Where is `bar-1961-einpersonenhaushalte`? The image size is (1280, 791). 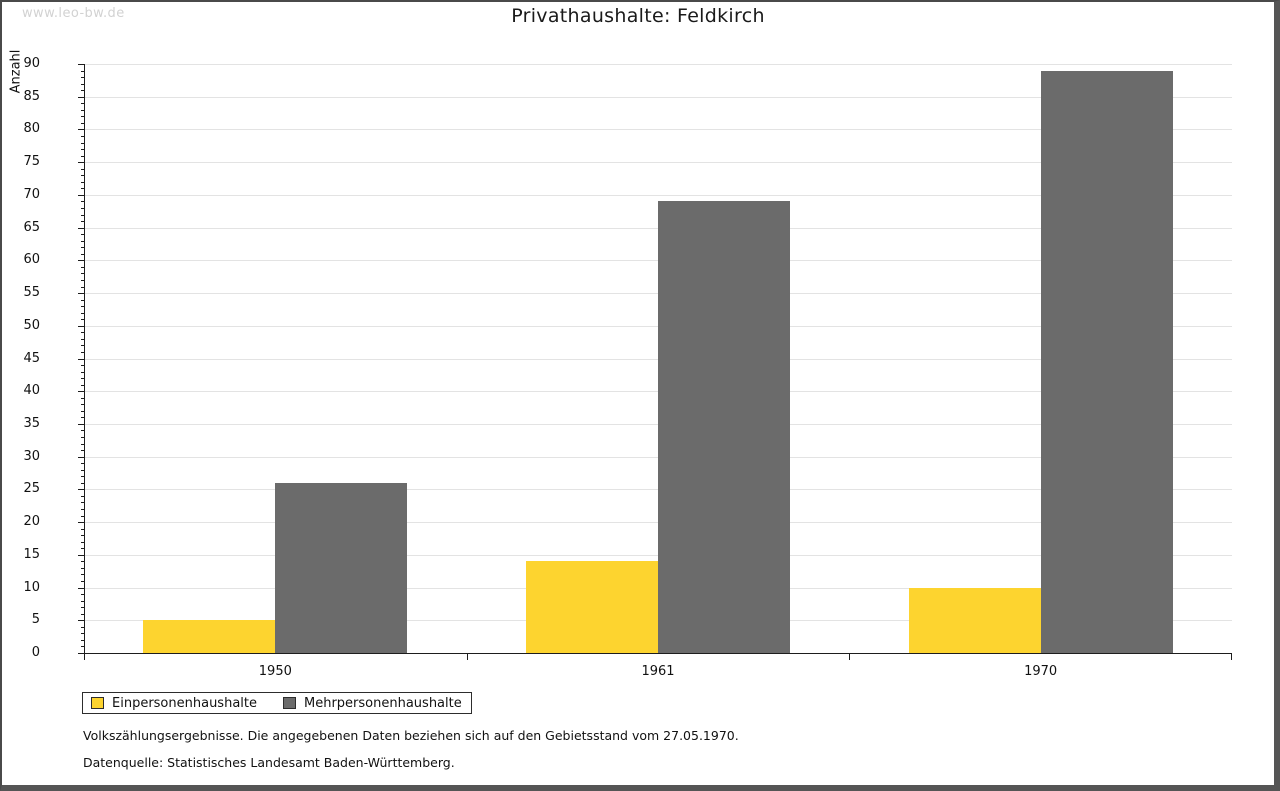
bar-1961-einpersonenhaushalte is located at coordinates (591, 607).